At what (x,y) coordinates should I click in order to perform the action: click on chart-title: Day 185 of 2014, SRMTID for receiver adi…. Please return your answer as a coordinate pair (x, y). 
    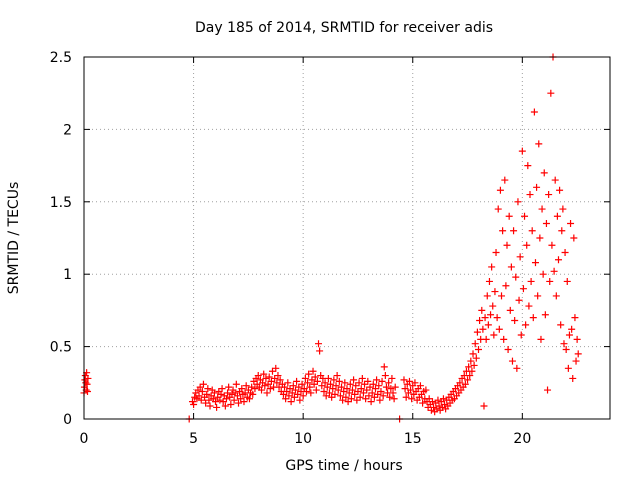
    Looking at the image, I should click on (344, 28).